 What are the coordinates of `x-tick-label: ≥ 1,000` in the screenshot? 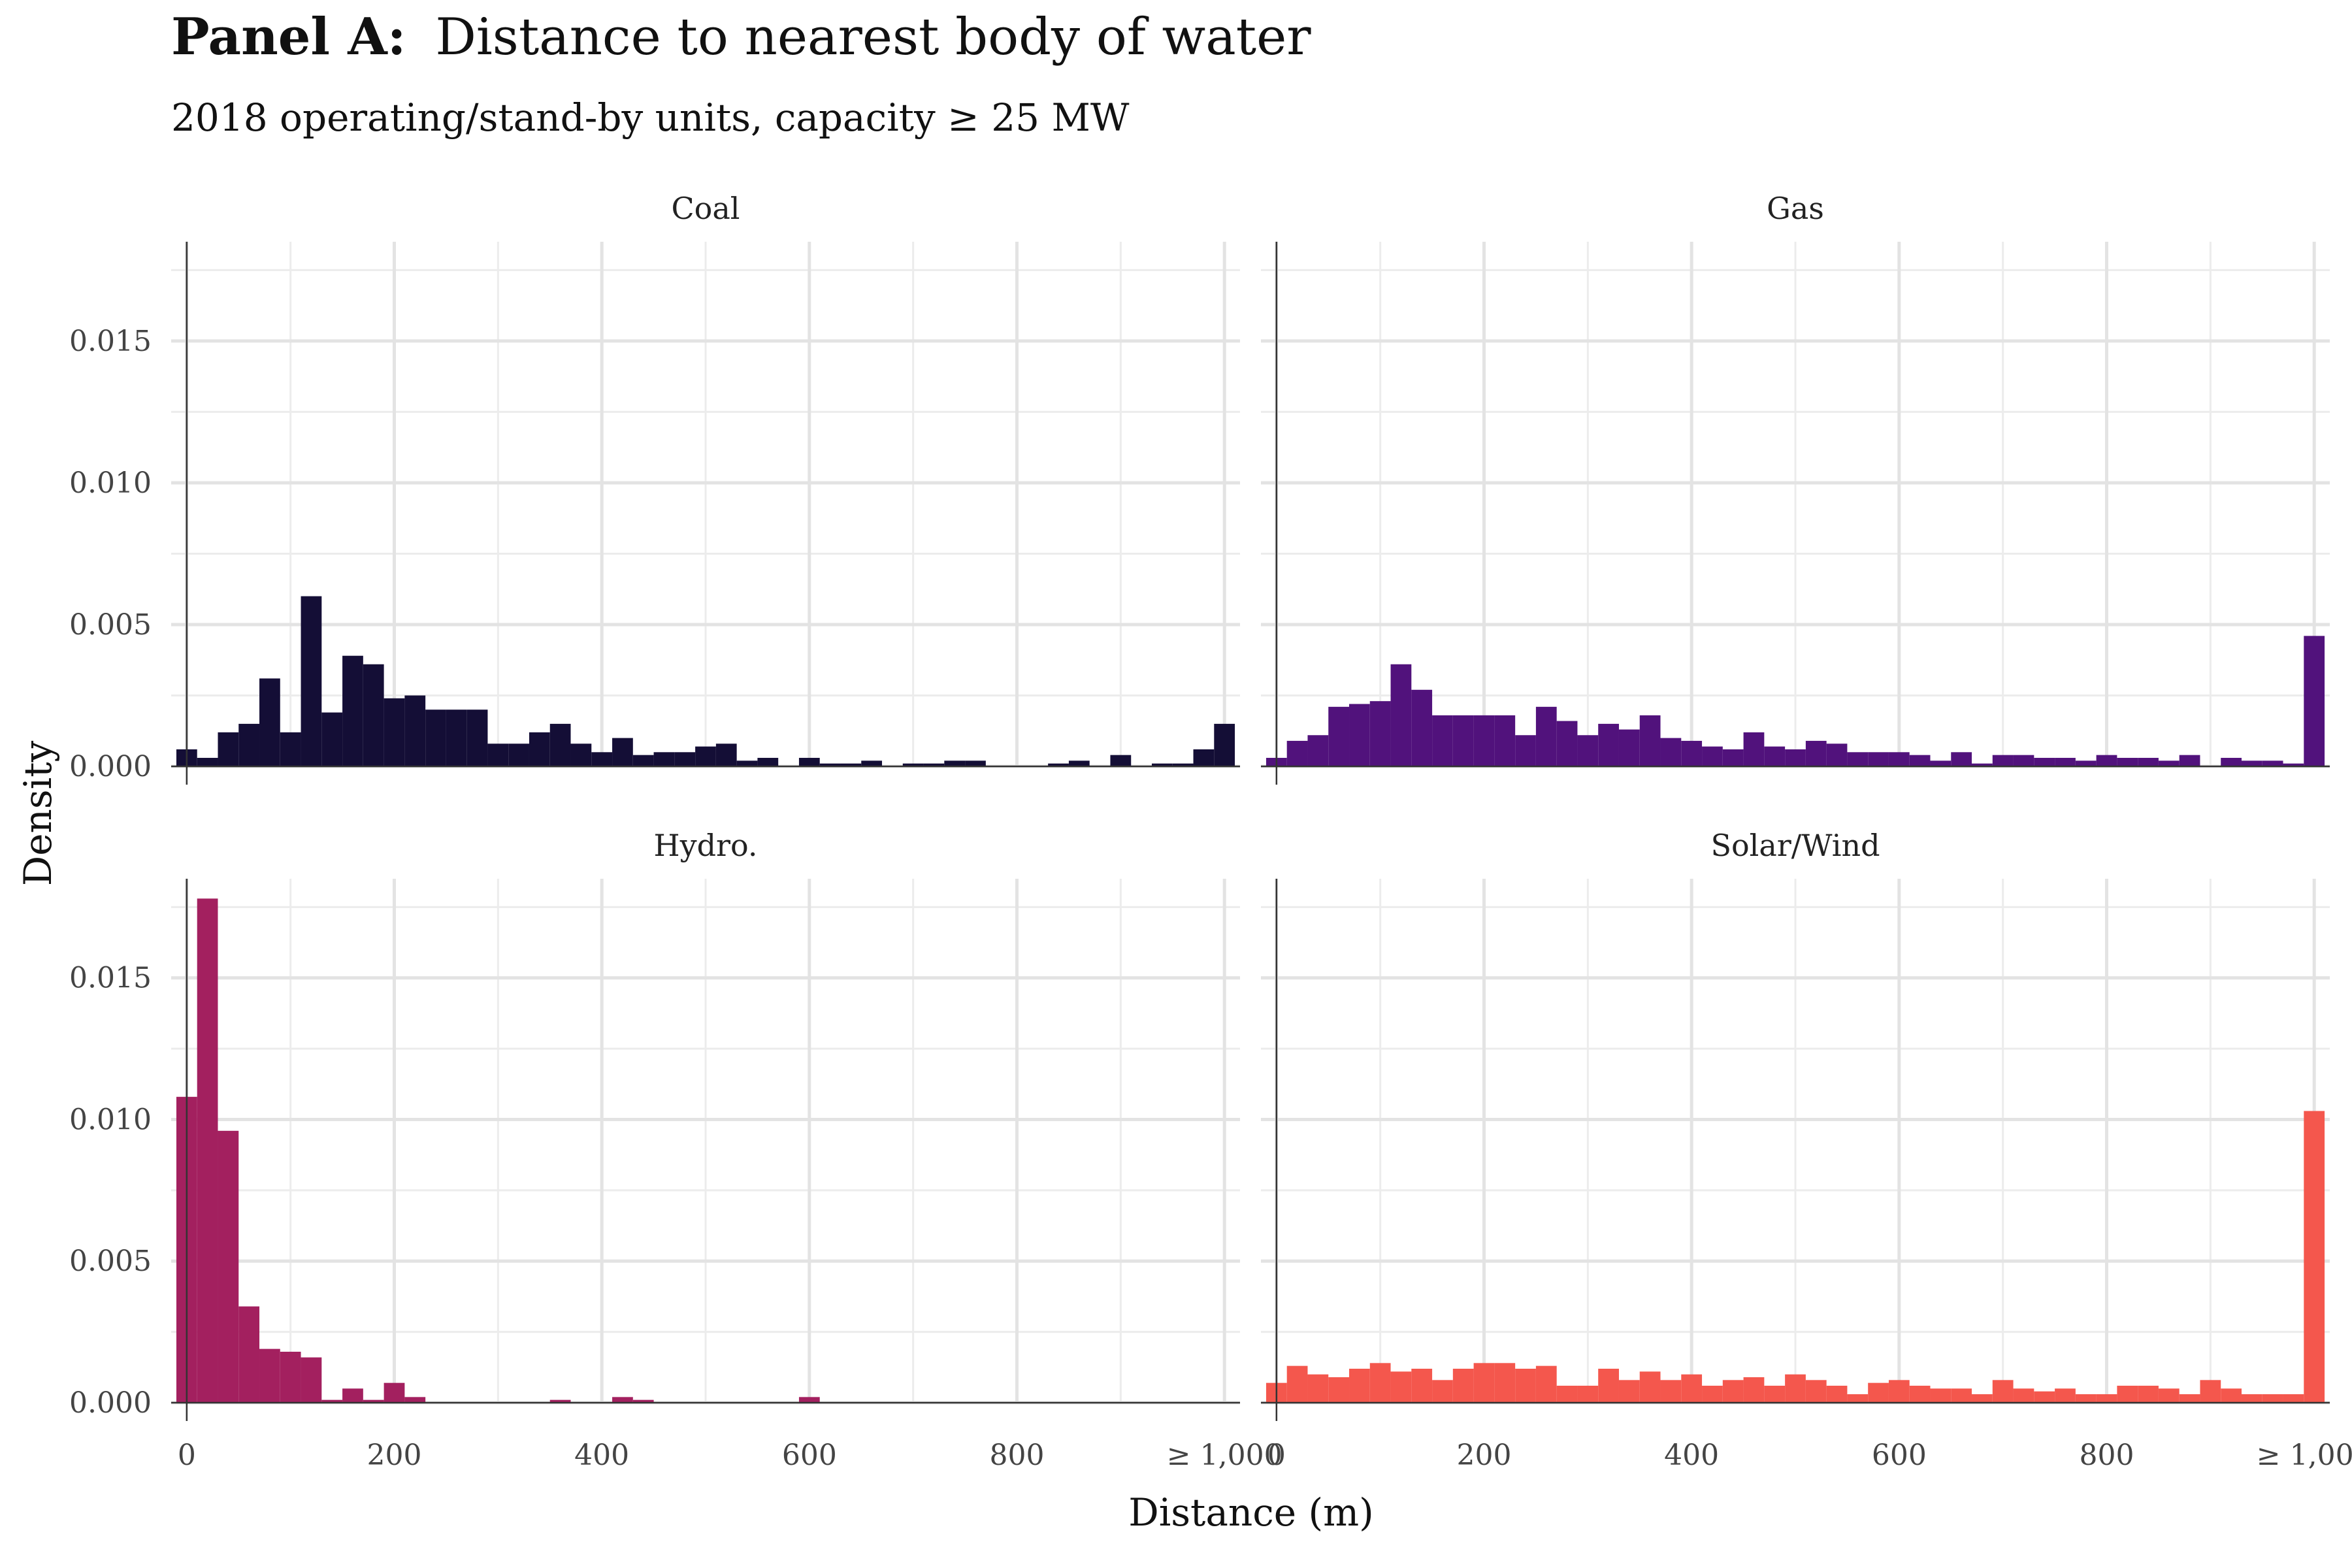 It's located at (1224, 1455).